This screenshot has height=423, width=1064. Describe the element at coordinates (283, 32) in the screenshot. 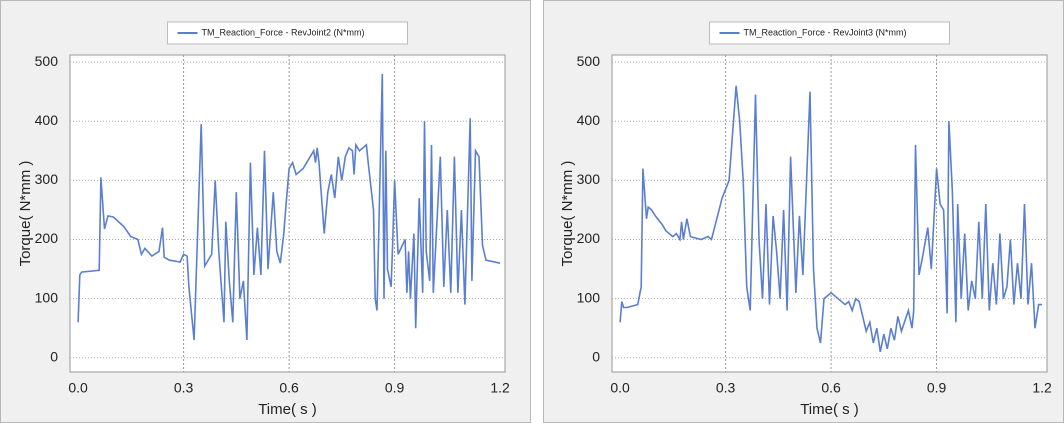

I see `legend-label: TM_Reaction_Force - RevJoint2 (N*mm)` at that location.